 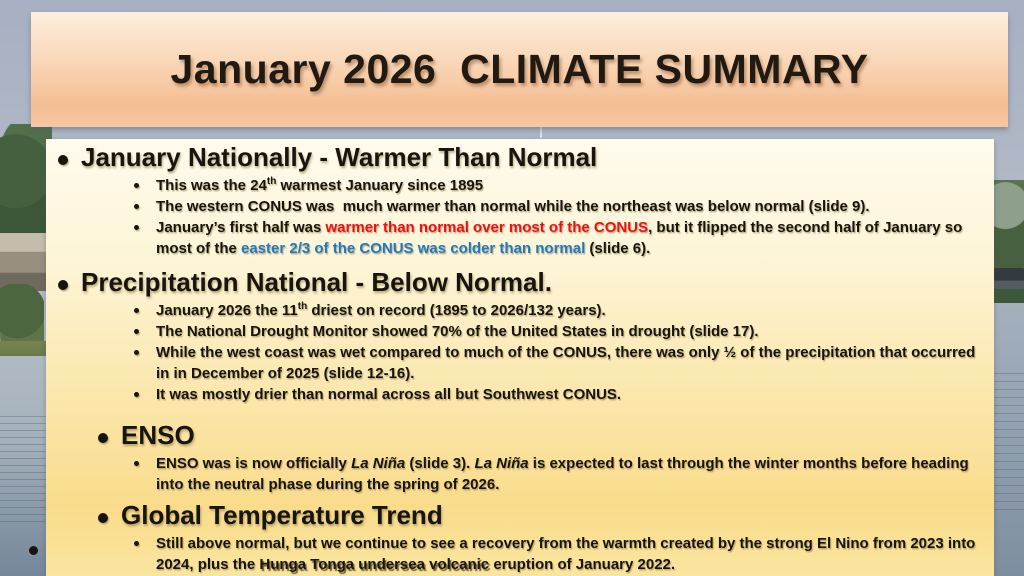 What do you see at coordinates (618, 248) in the screenshot?
I see `text-segment: (slide 6).` at bounding box center [618, 248].